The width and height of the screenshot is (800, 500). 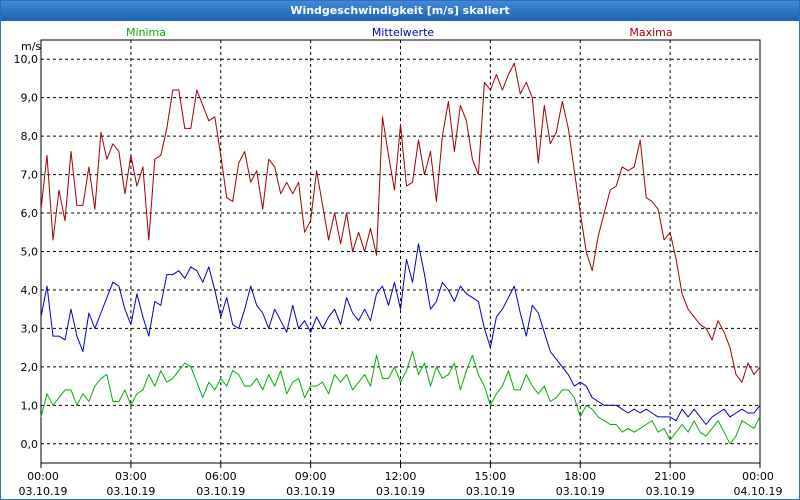 What do you see at coordinates (30, 98) in the screenshot?
I see `y-tick-label: 9,0` at bounding box center [30, 98].